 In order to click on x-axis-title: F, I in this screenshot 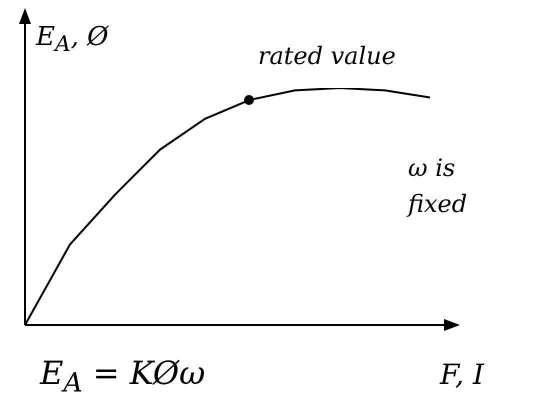, I will do `click(462, 374)`.